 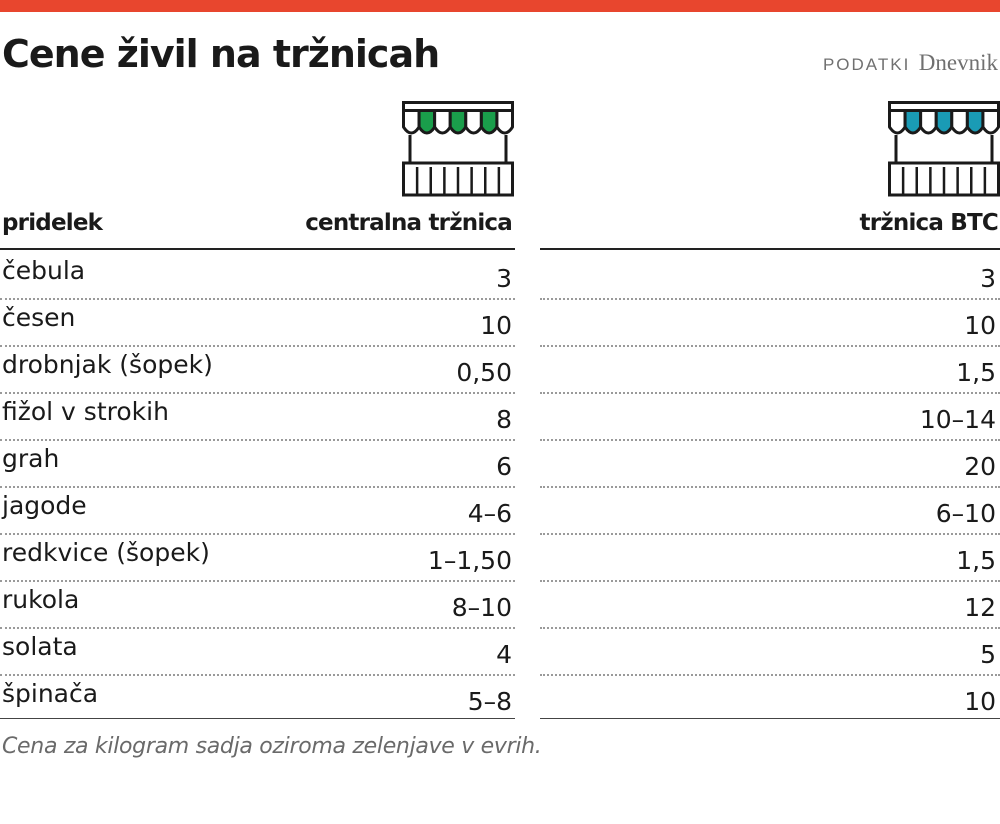 I want to click on central-market-price: 3, so click(x=504, y=278).